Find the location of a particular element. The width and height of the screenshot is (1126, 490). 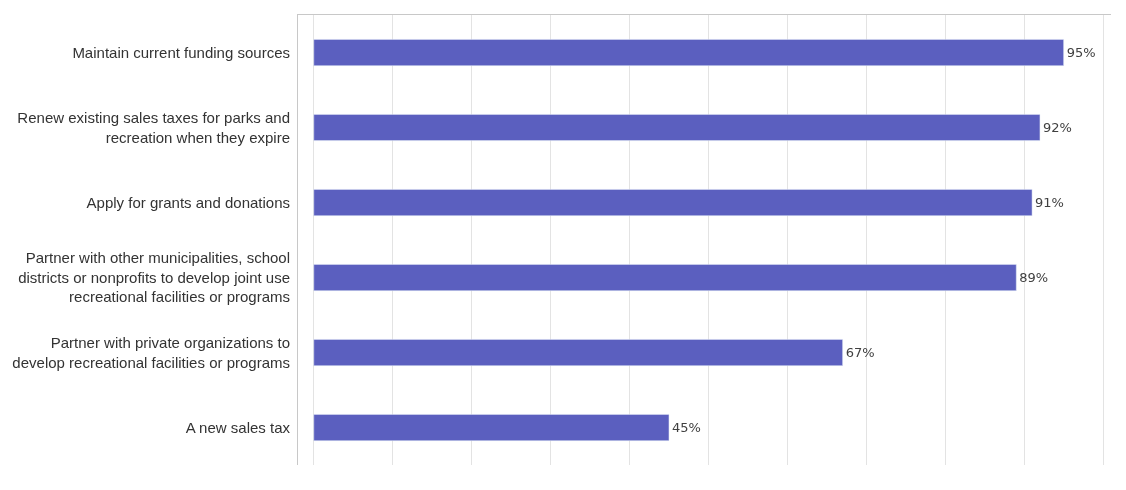

y-tick-label: Partner with private organizations to develop recreational facilities or programs is located at coordinates (151, 352).